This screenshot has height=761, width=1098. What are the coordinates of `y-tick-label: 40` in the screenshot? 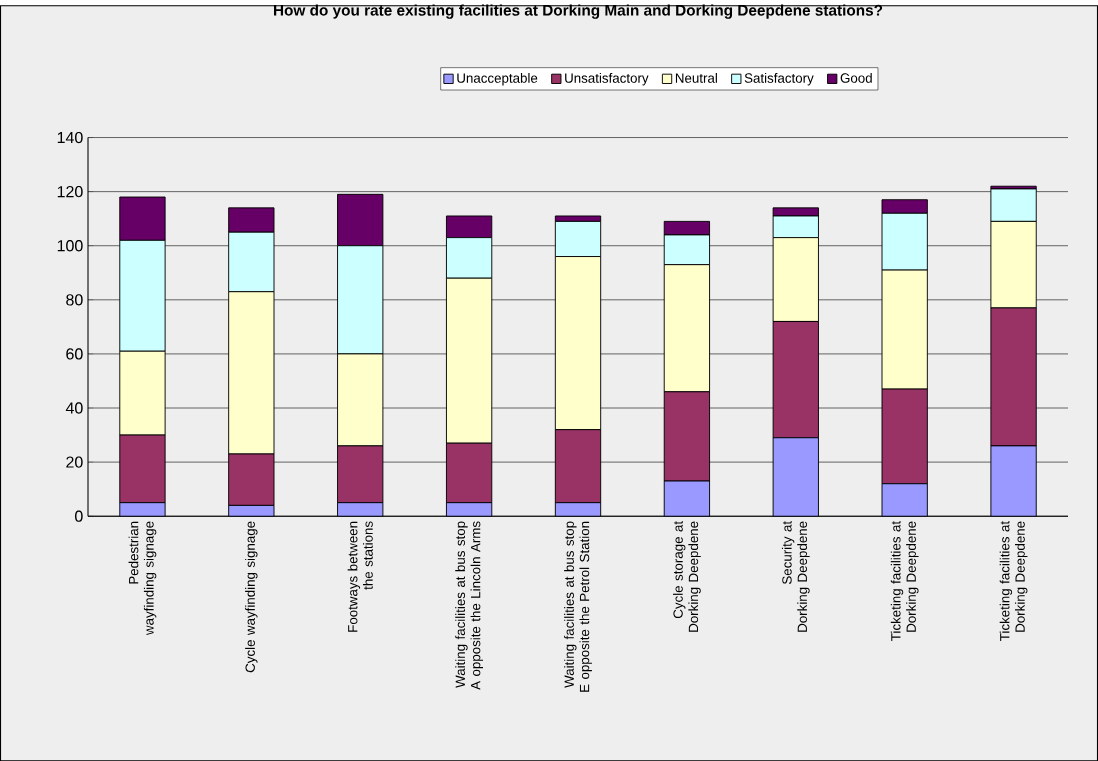 It's located at (74, 408).